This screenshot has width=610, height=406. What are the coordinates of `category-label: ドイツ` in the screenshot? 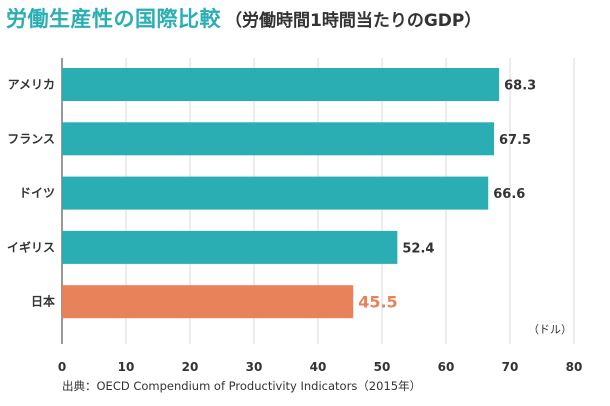 It's located at (37, 193).